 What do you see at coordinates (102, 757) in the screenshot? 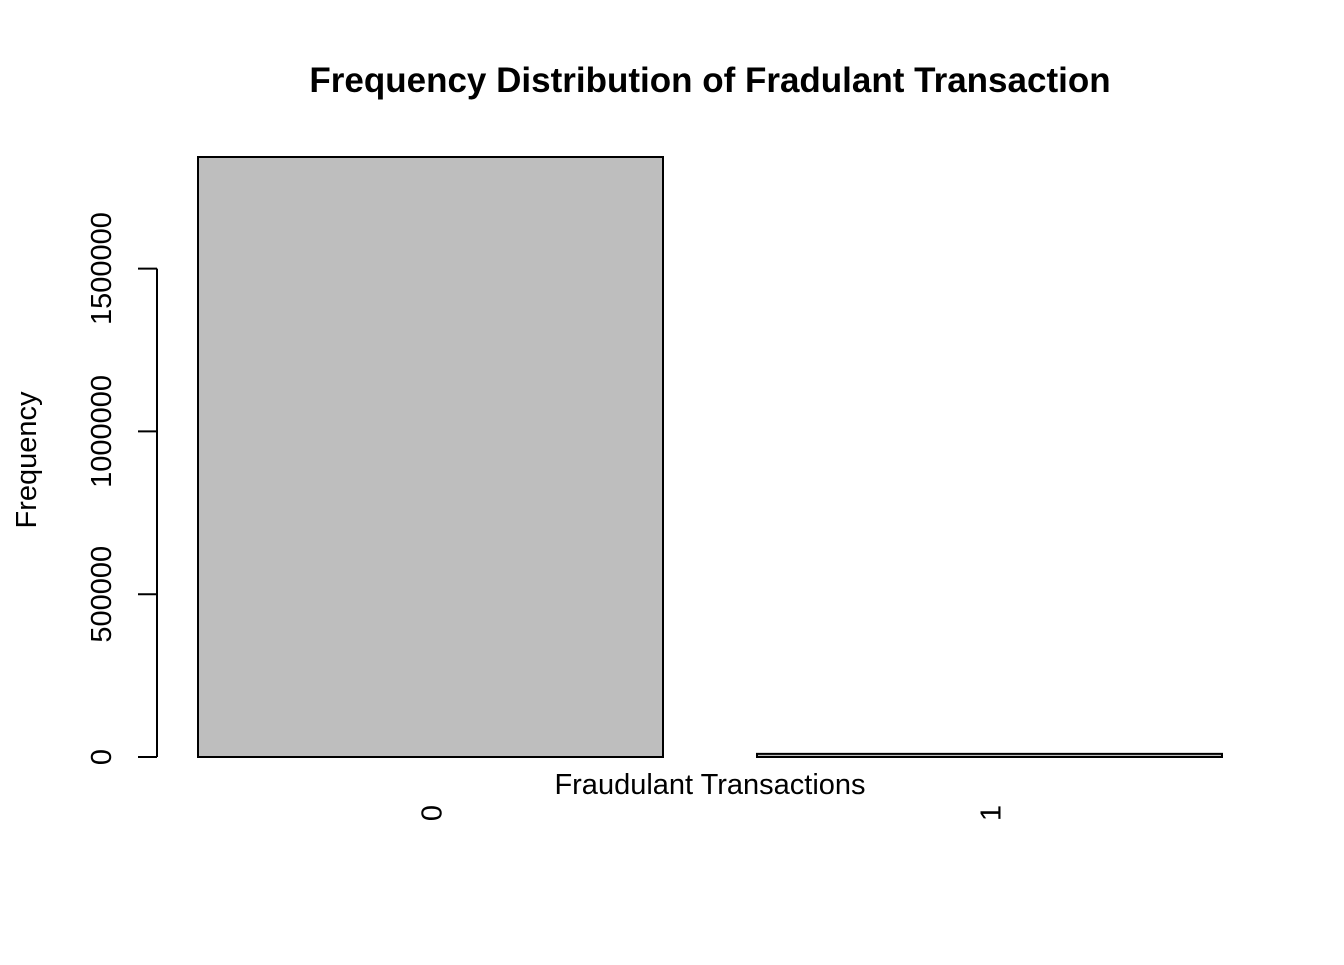
I see `y-tick-label-0: 0` at bounding box center [102, 757].